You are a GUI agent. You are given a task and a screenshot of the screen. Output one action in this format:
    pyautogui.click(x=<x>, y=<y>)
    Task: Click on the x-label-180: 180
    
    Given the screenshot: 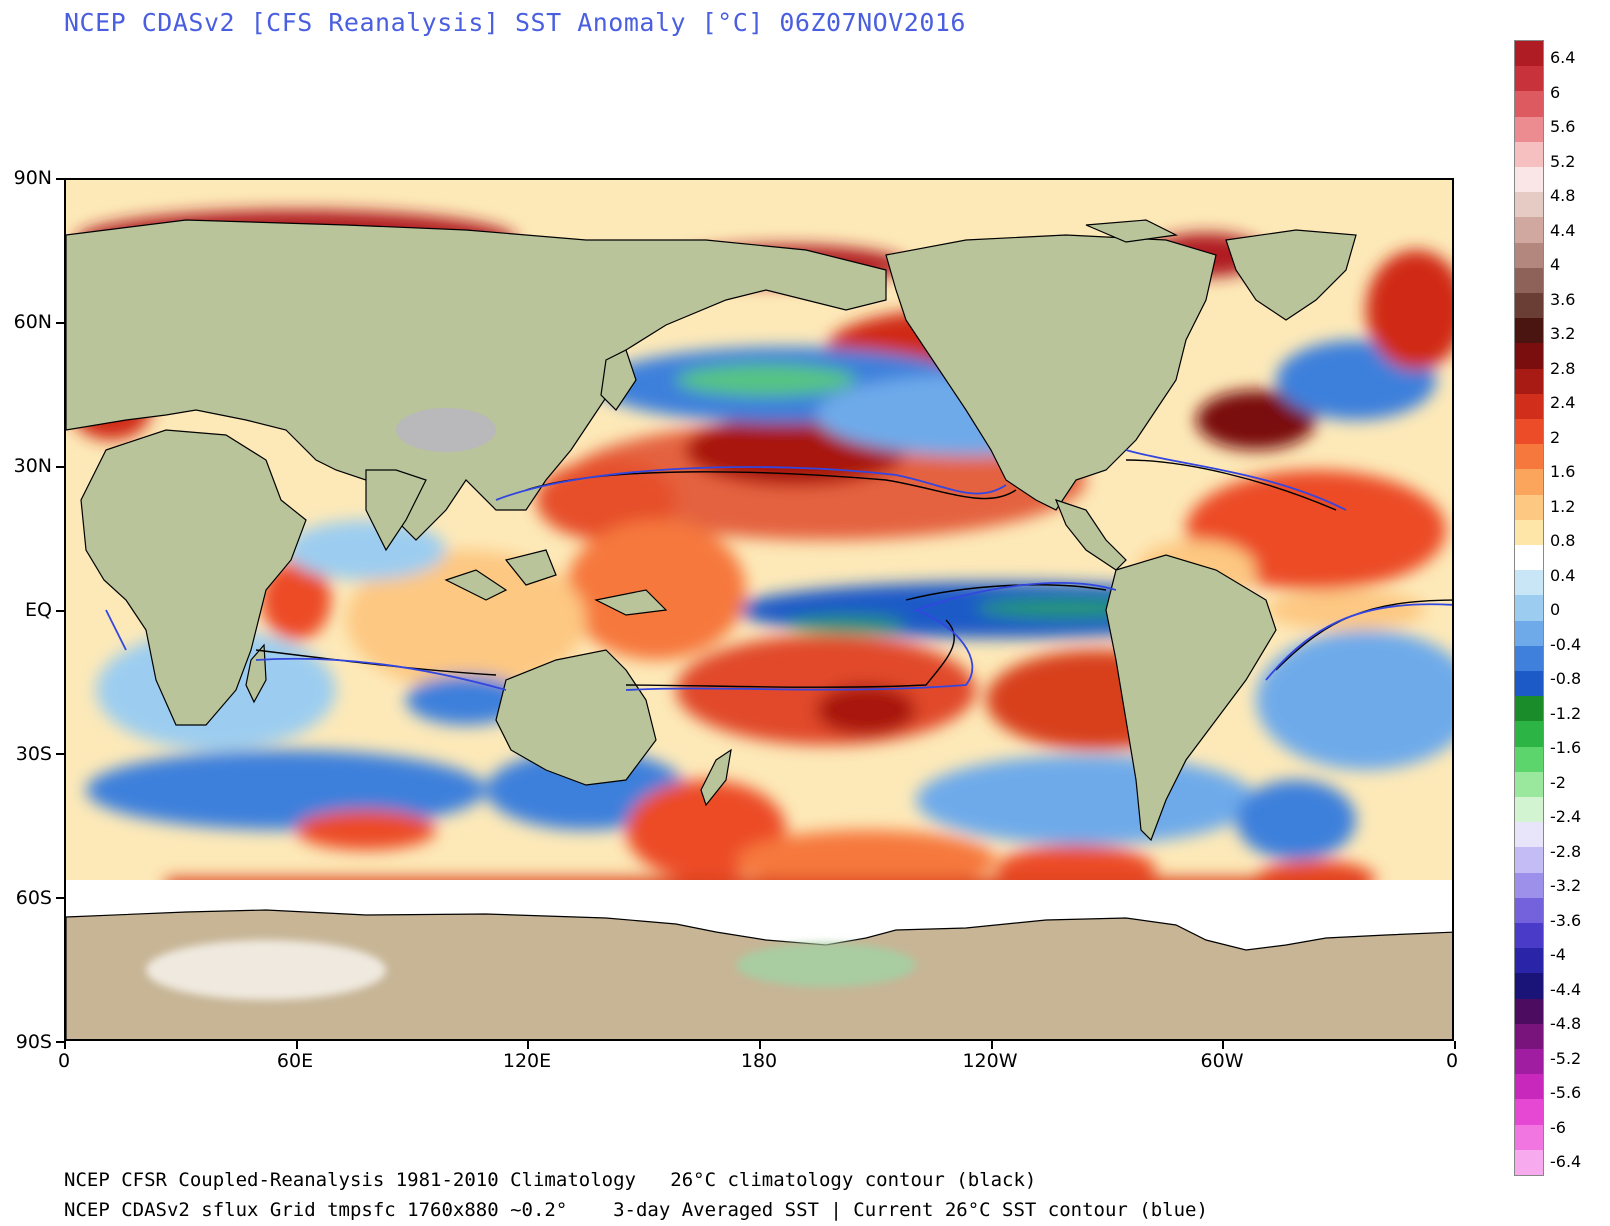 What is the action you would take?
    pyautogui.click(x=759, y=1061)
    